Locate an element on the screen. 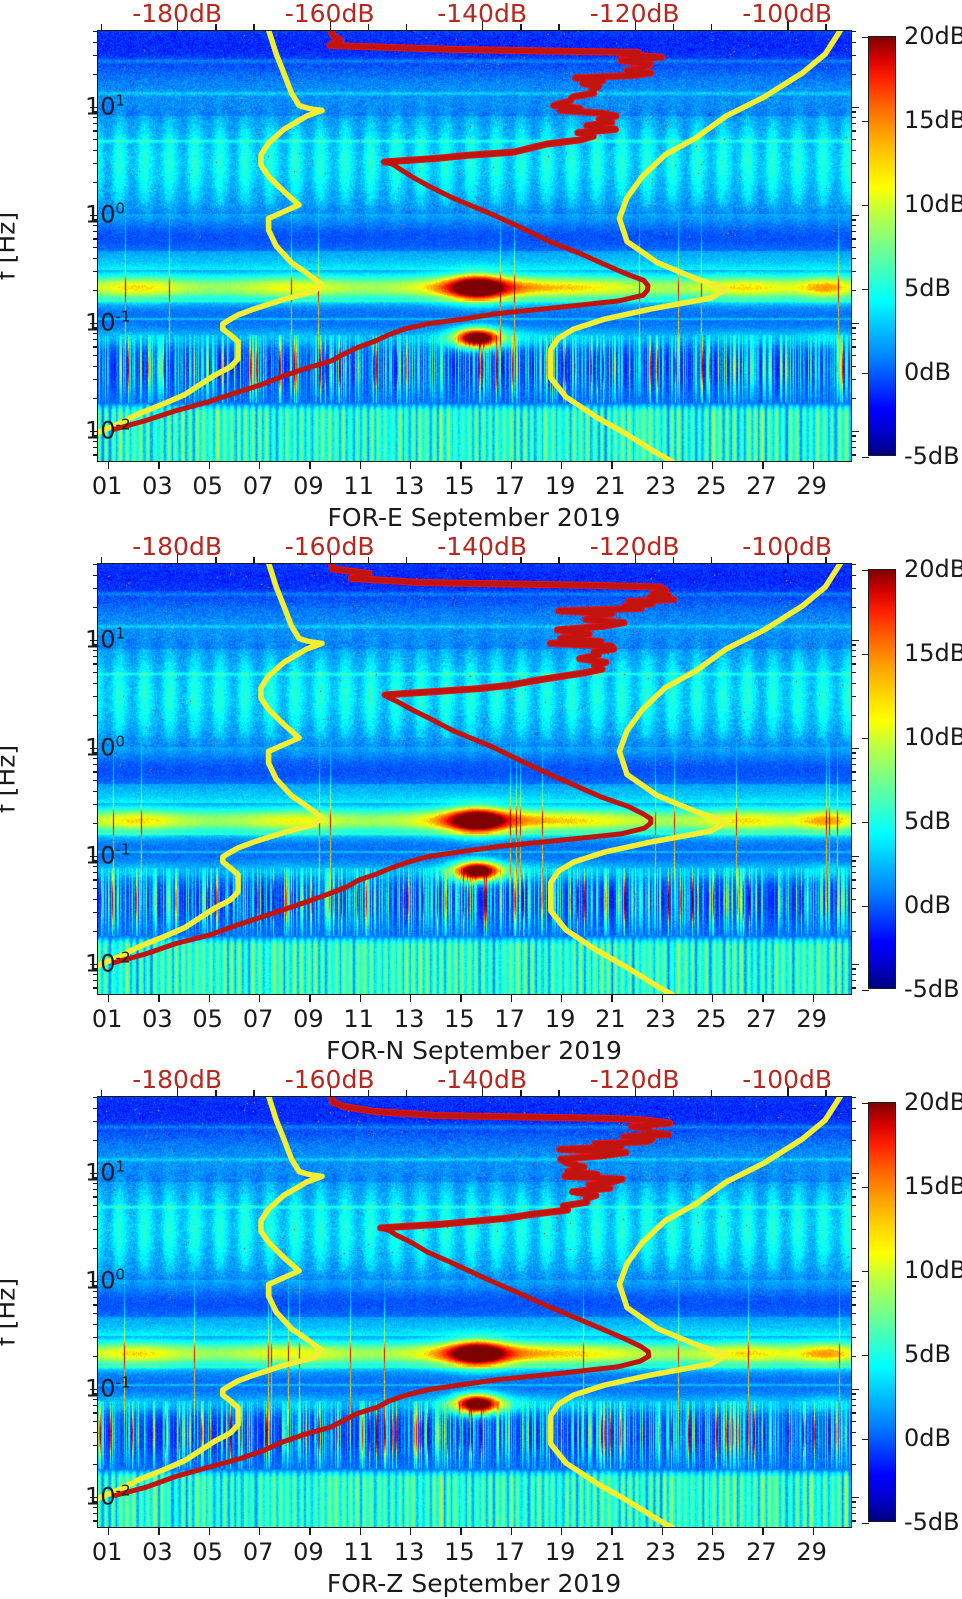 This screenshot has width=962, height=1599. colorbar is located at coordinates (879, 780).